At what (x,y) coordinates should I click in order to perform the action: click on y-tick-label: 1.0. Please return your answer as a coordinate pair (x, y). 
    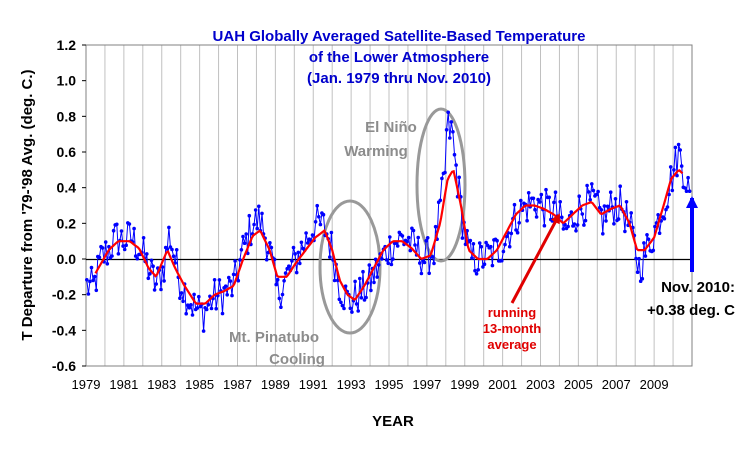
    Looking at the image, I should click on (67, 81).